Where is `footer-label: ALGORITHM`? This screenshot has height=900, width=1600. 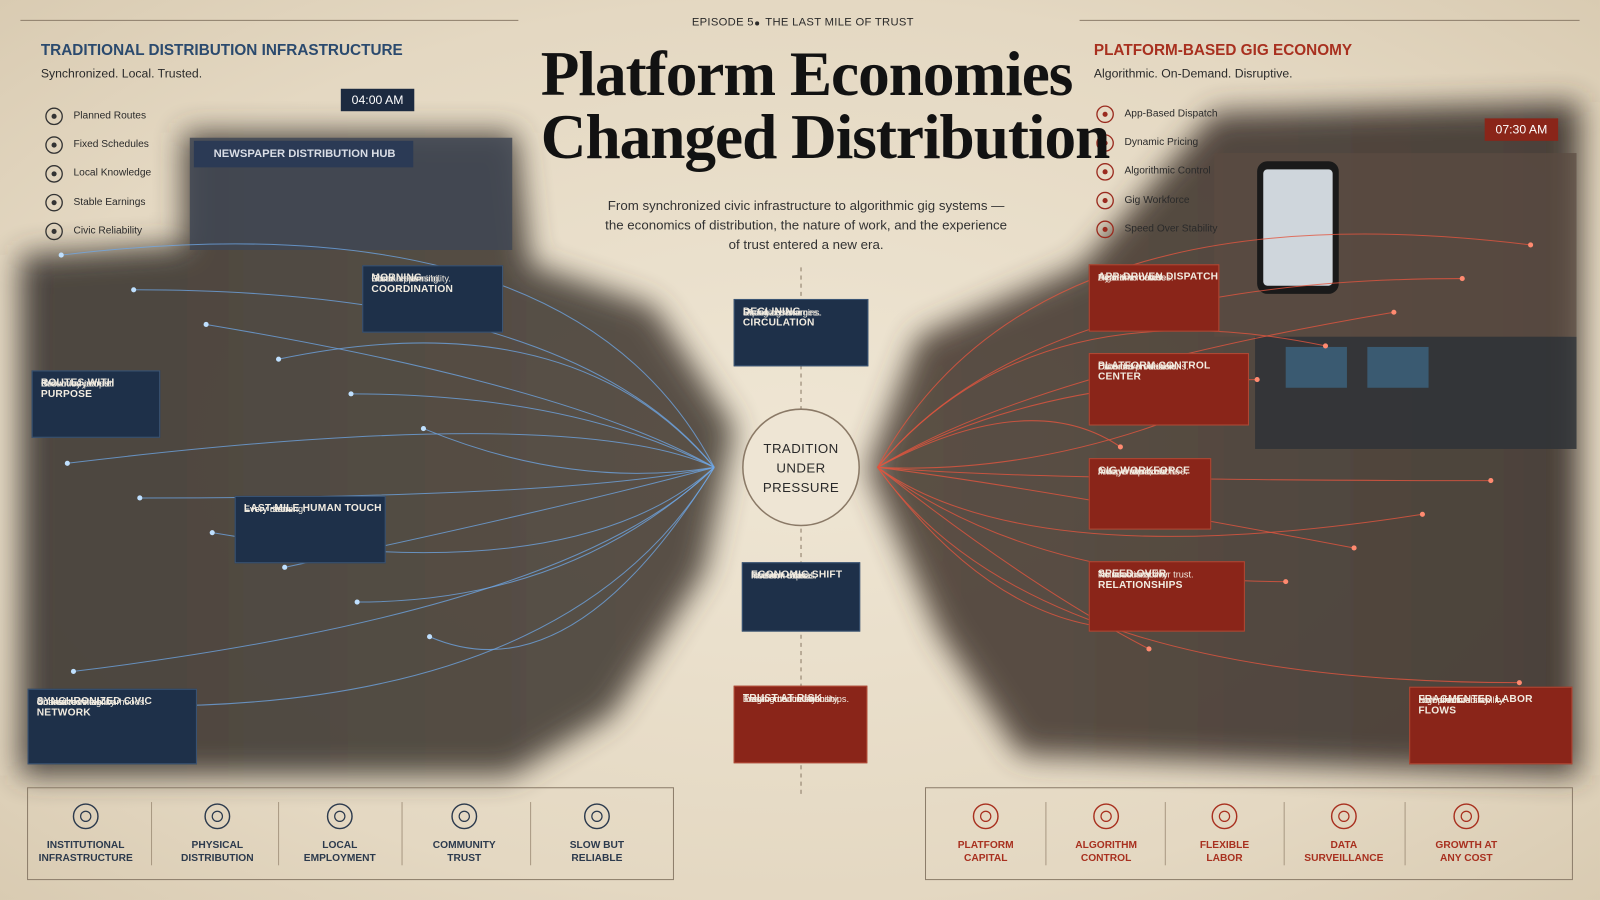
footer-label: ALGORITHM is located at coordinates (1106, 845).